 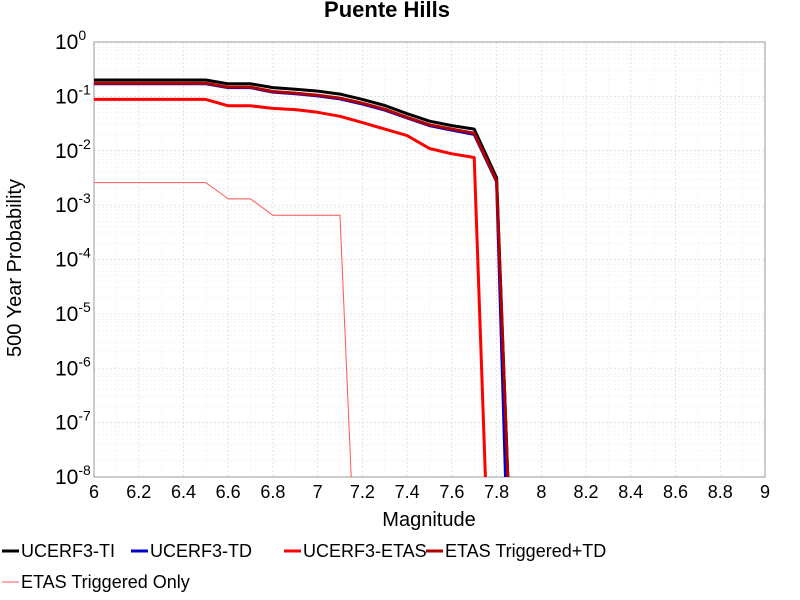 What do you see at coordinates (525, 551) in the screenshot?
I see `legend-label-etas-triggered-td: ETAS Triggered+TD` at bounding box center [525, 551].